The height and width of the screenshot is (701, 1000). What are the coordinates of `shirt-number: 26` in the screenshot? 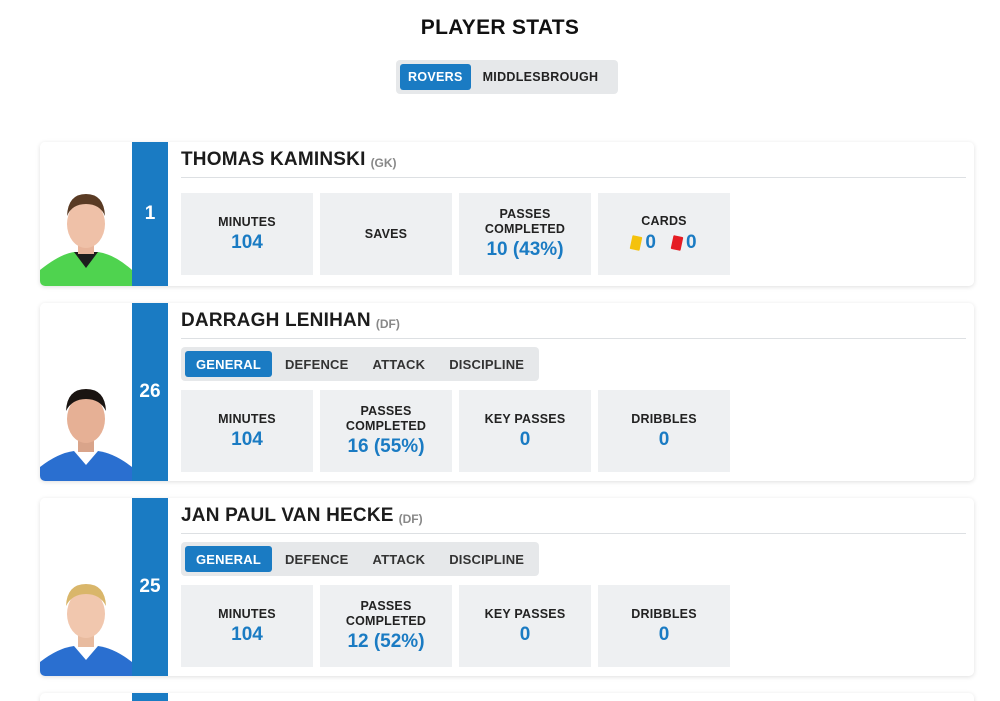 It's located at (150, 392).